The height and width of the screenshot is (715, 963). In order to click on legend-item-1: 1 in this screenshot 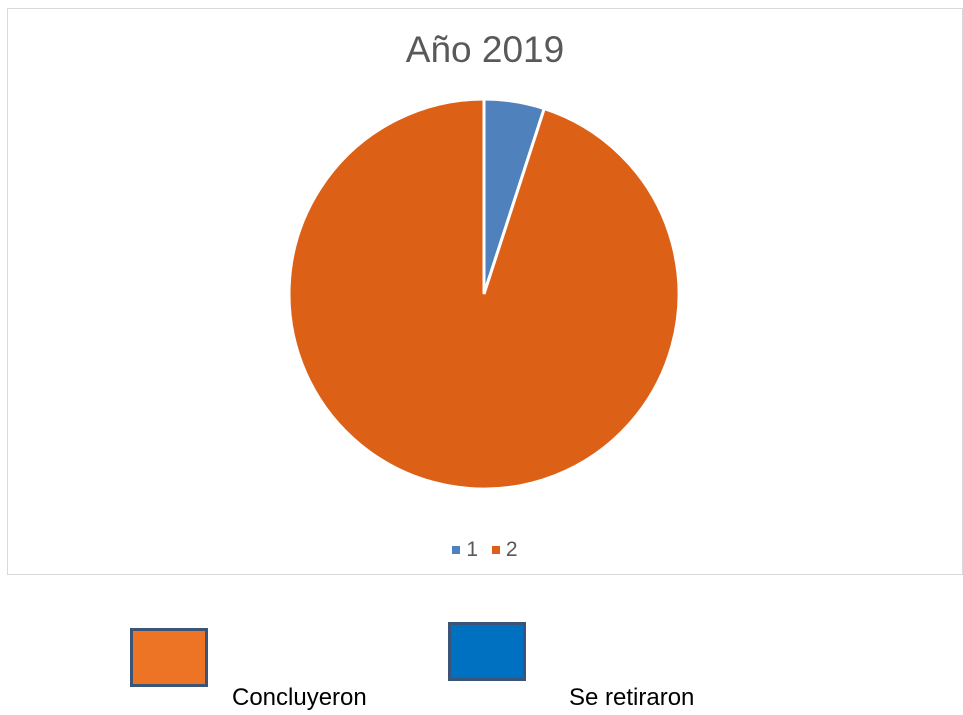, I will do `click(465, 550)`.